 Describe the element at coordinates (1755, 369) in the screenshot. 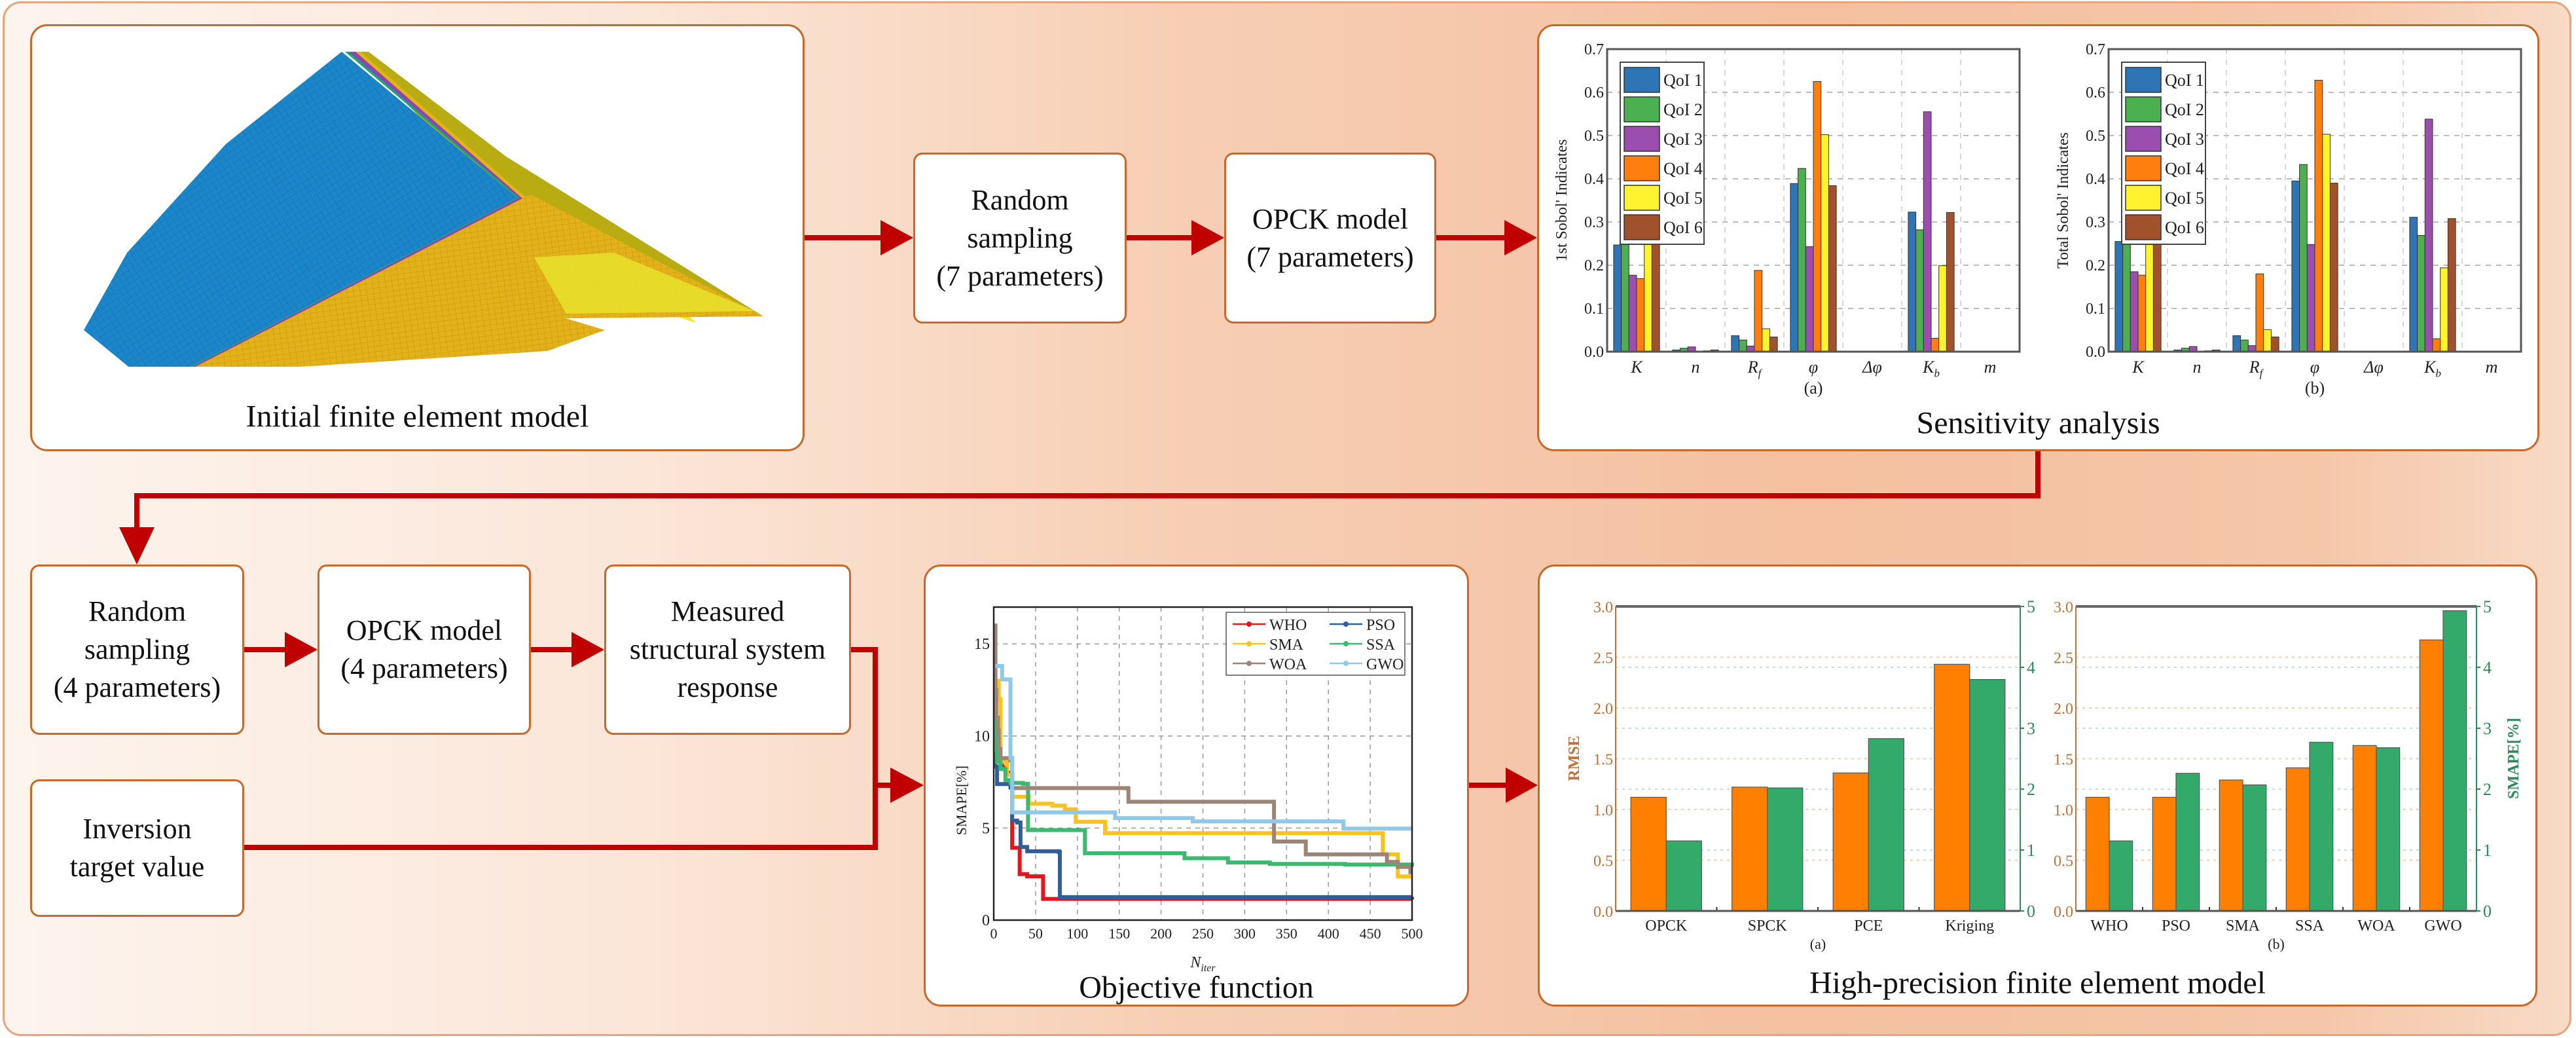

I see `x-tick-label: Rf` at that location.